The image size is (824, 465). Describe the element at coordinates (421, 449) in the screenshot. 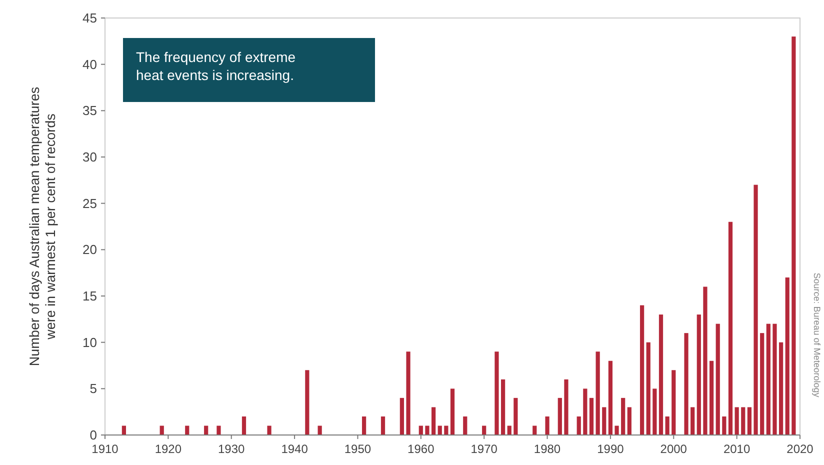

I see `x-tick-label: 1960` at that location.